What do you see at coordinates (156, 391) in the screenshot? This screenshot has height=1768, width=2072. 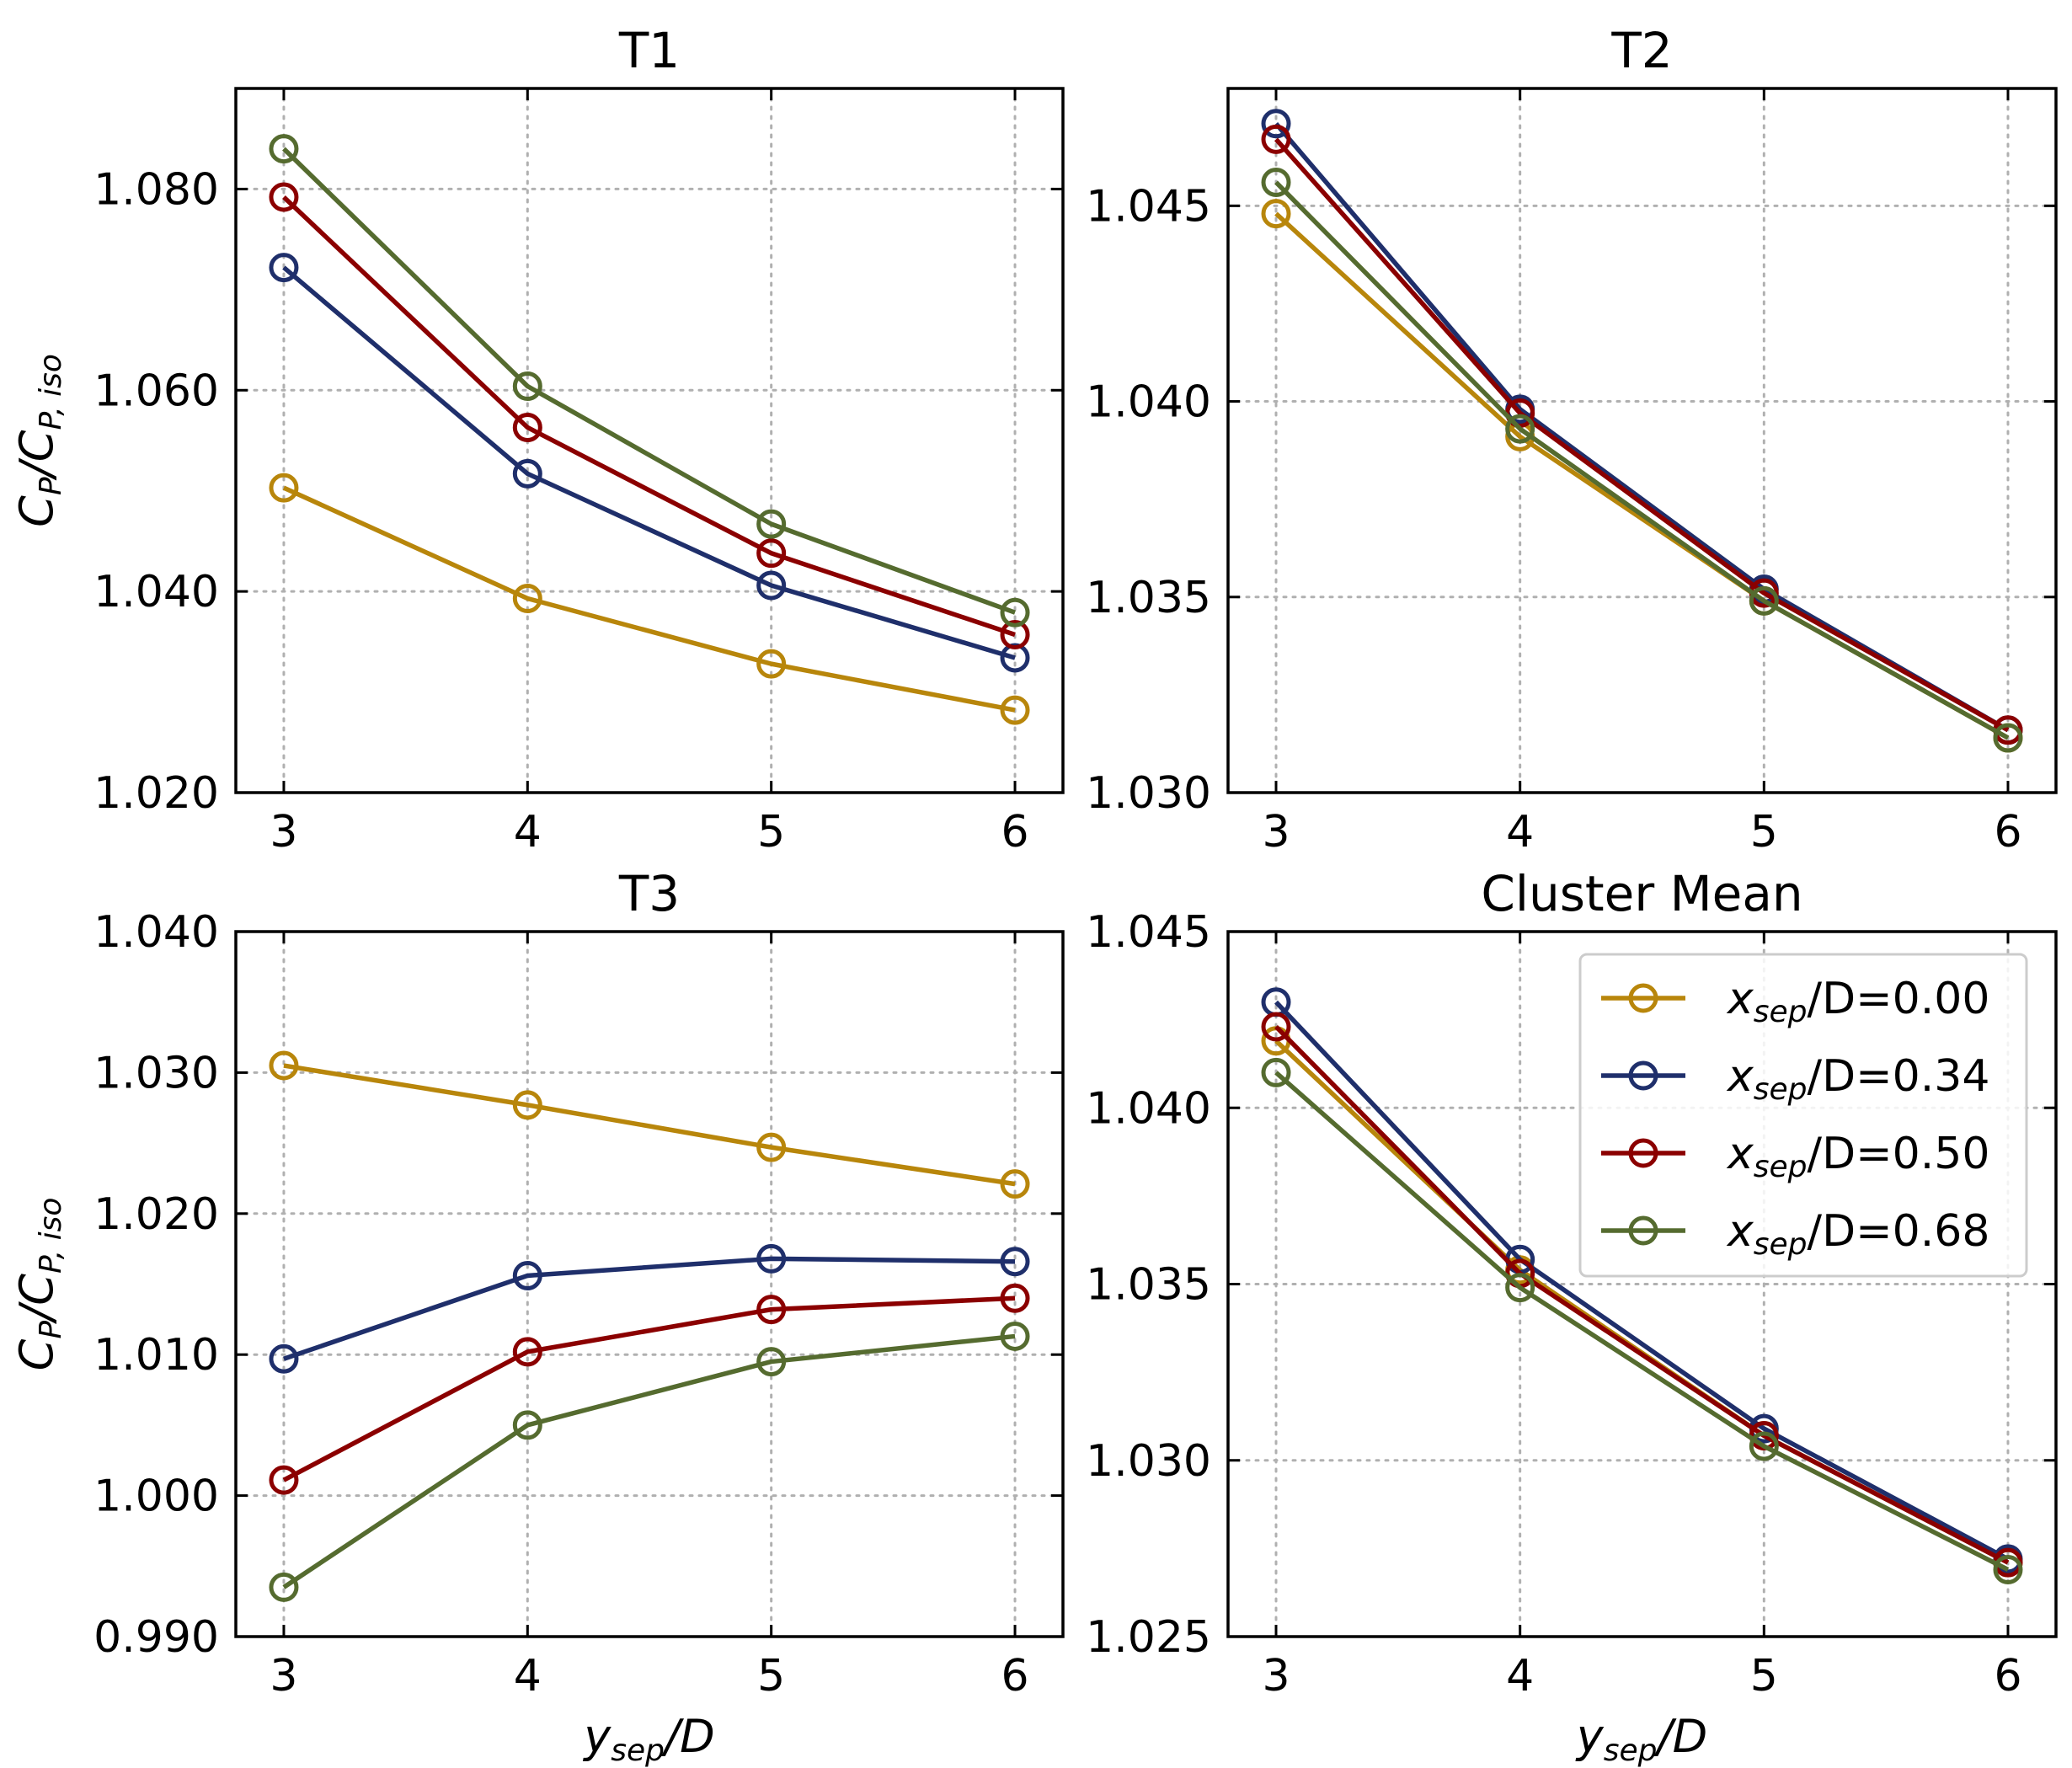 I see `y-tick-label: 1.060` at bounding box center [156, 391].